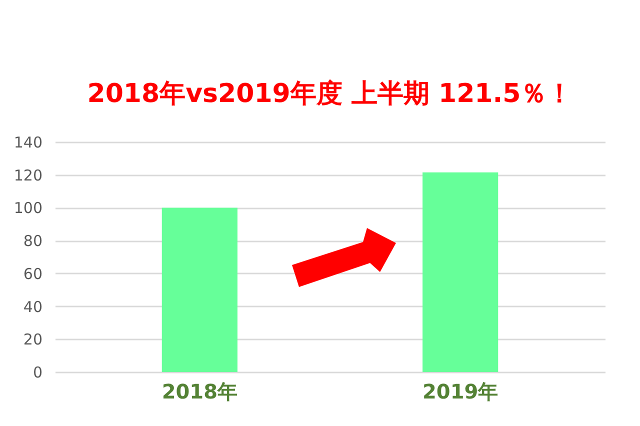 The width and height of the screenshot is (640, 426). I want to click on y-tick-label: 40, so click(32, 307).